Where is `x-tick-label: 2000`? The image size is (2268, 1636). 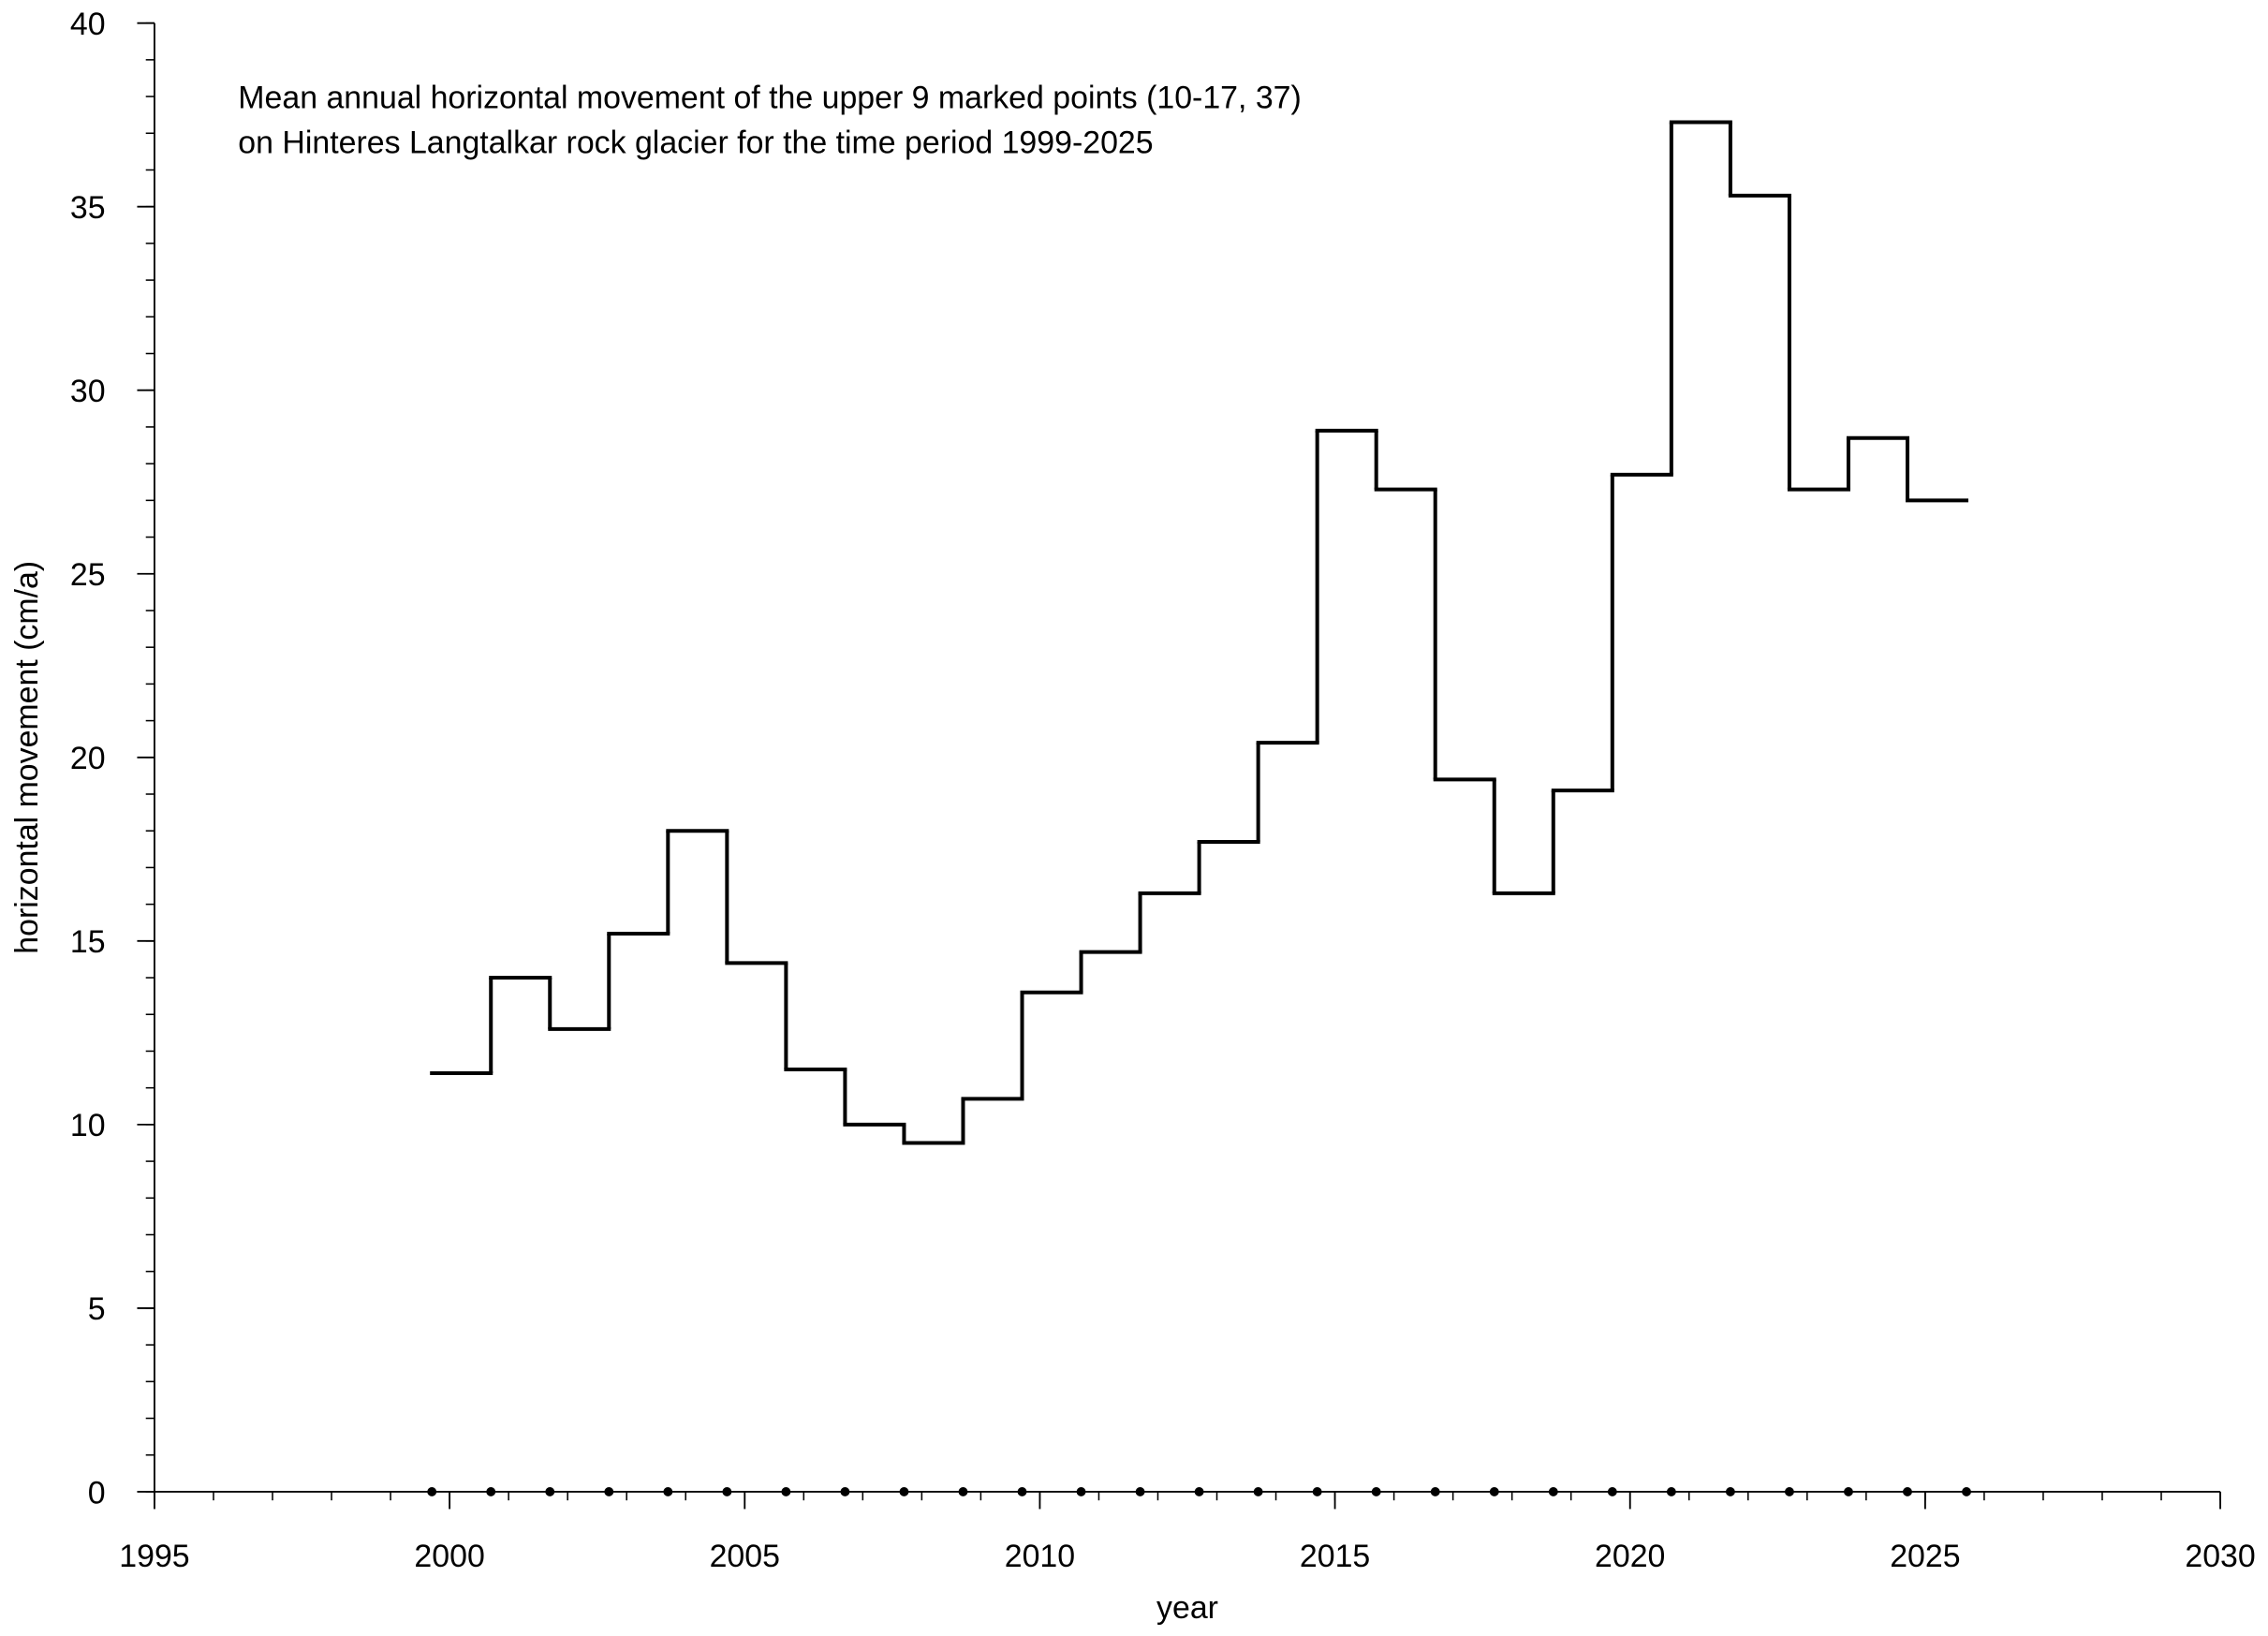
x-tick-label: 2000 is located at coordinates (449, 1556).